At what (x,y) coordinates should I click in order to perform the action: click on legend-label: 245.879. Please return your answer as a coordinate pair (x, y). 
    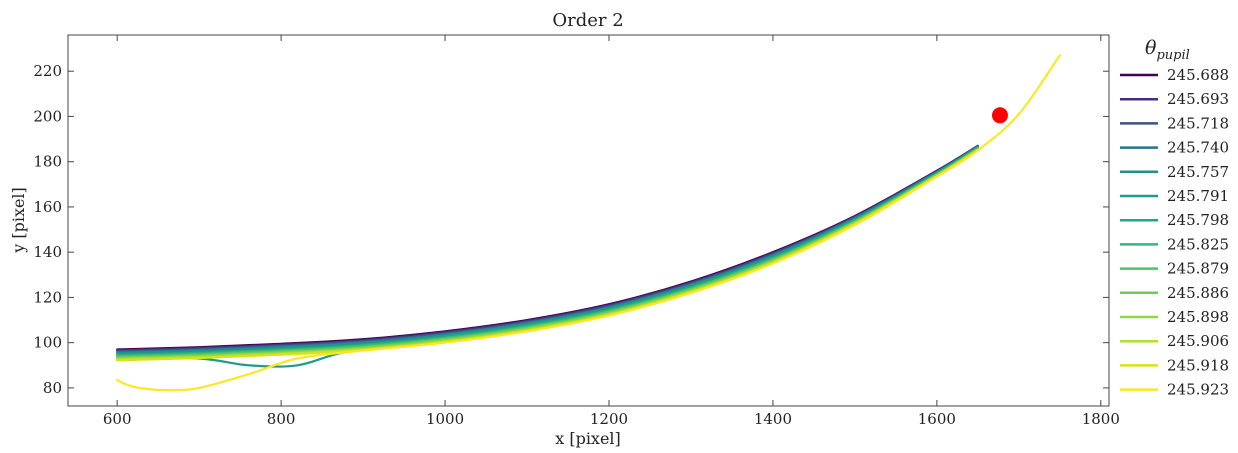
    Looking at the image, I should click on (1198, 269).